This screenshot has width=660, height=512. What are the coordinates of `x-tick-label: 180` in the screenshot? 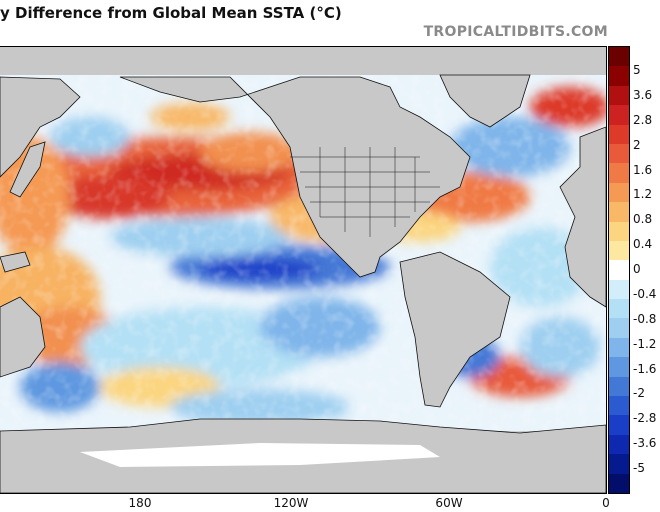 It's located at (140, 503).